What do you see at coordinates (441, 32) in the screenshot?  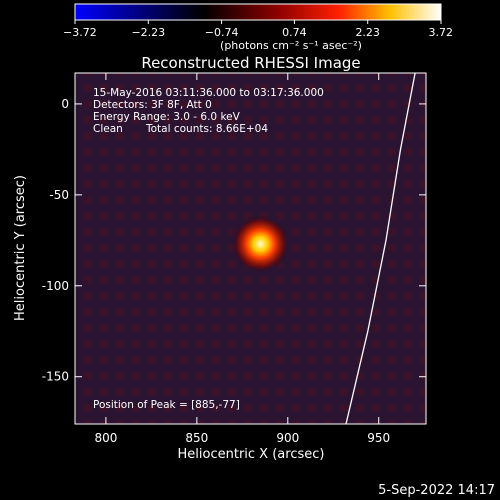 I see `colorbar-tick-label: 3.72` at bounding box center [441, 32].